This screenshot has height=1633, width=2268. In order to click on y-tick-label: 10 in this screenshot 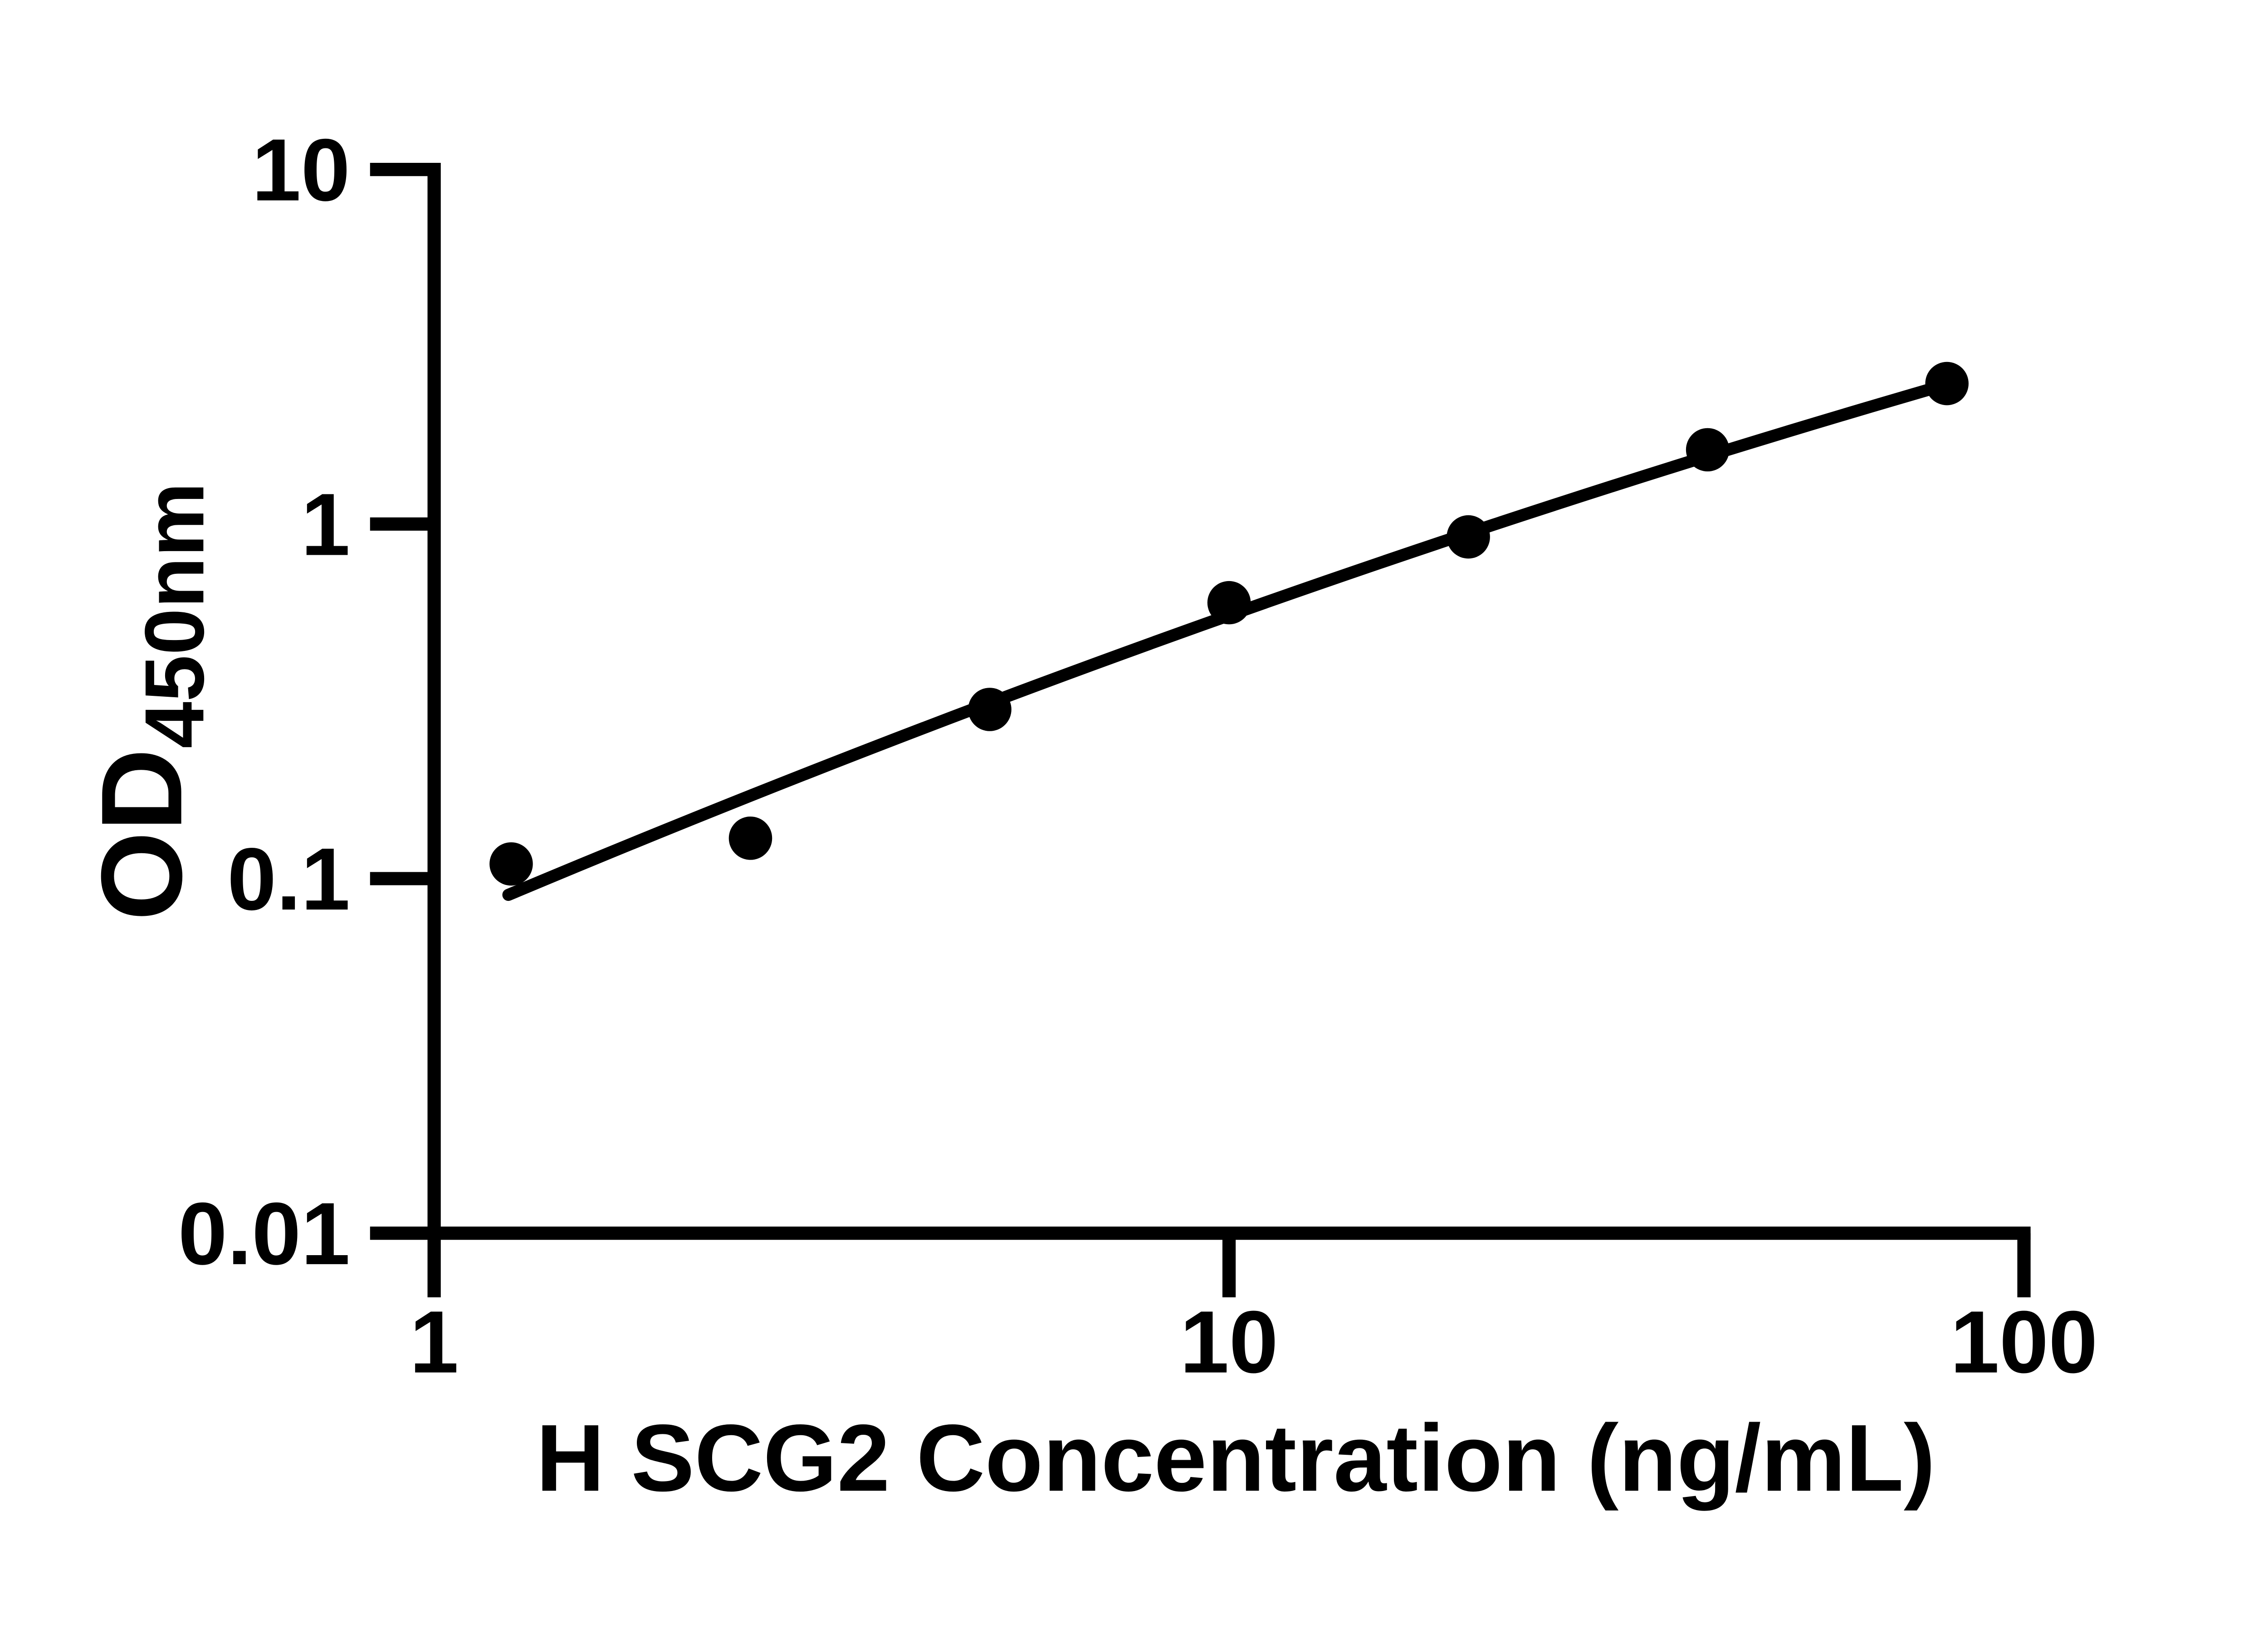, I will do `click(301, 170)`.